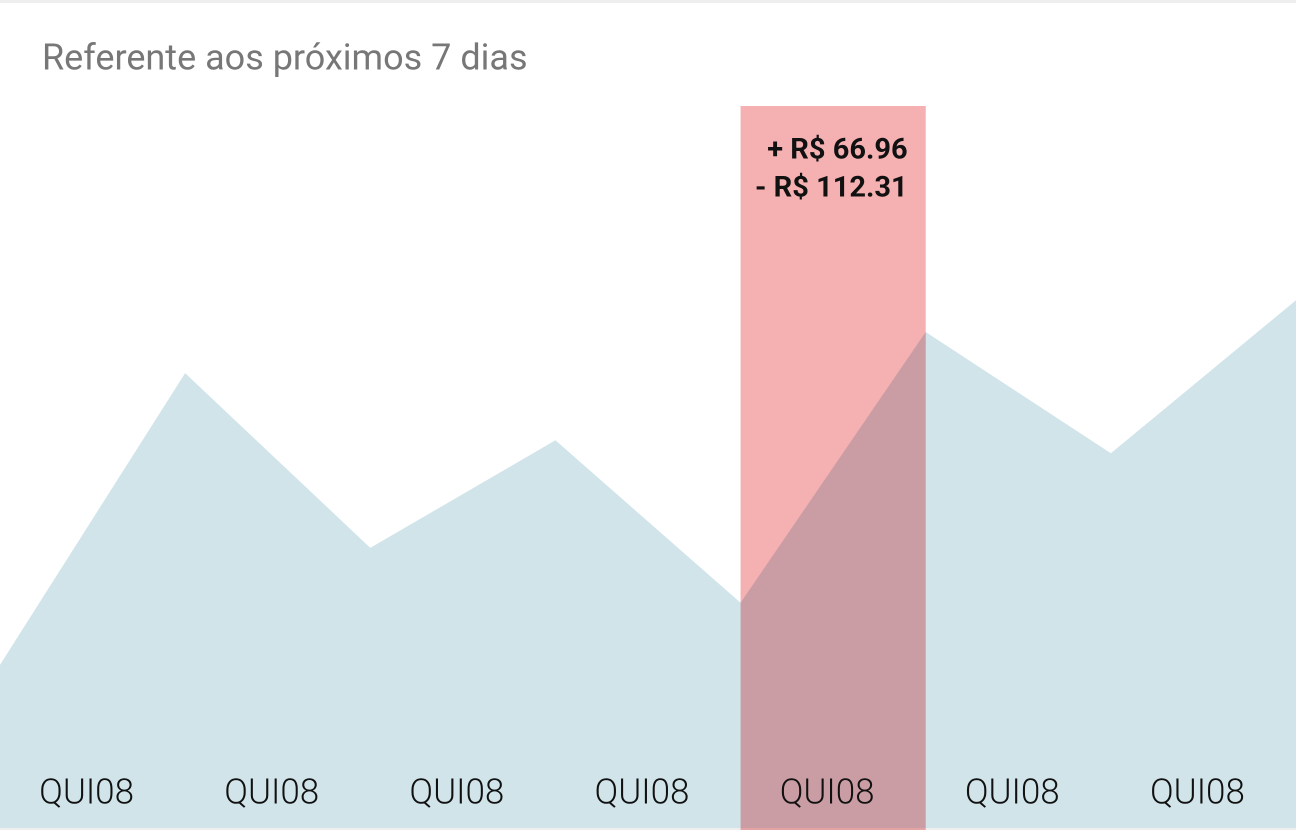 This screenshot has width=1296, height=830. What do you see at coordinates (837, 150) in the screenshot?
I see `highlight-label: + R$ 66.96` at bounding box center [837, 150].